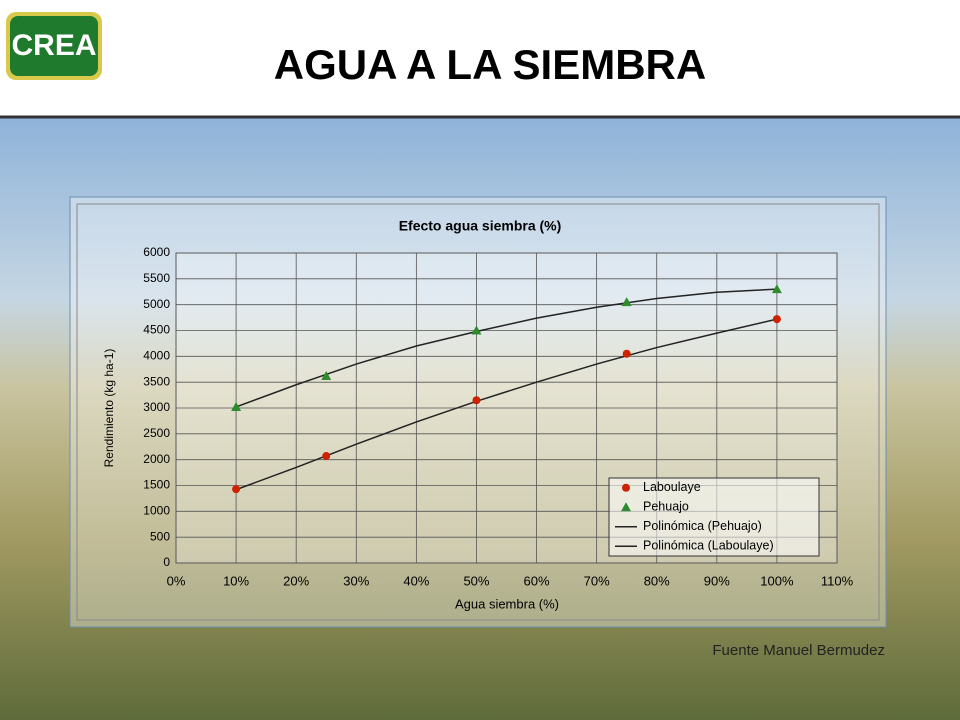 This screenshot has height=720, width=960. I want to click on y-tick-label: 3500, so click(156, 381).